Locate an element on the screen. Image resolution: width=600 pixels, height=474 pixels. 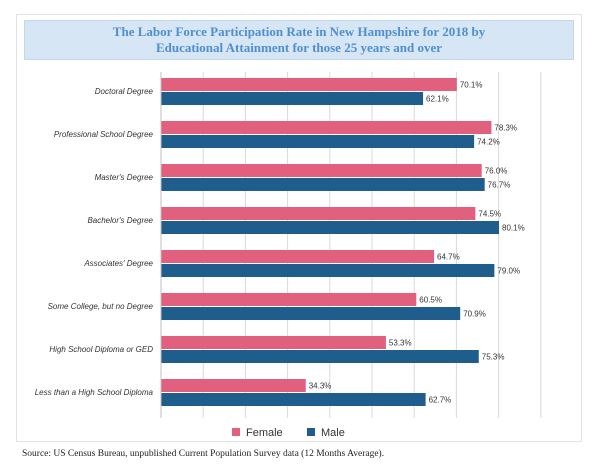
female-value-label: 60.5% is located at coordinates (430, 300).